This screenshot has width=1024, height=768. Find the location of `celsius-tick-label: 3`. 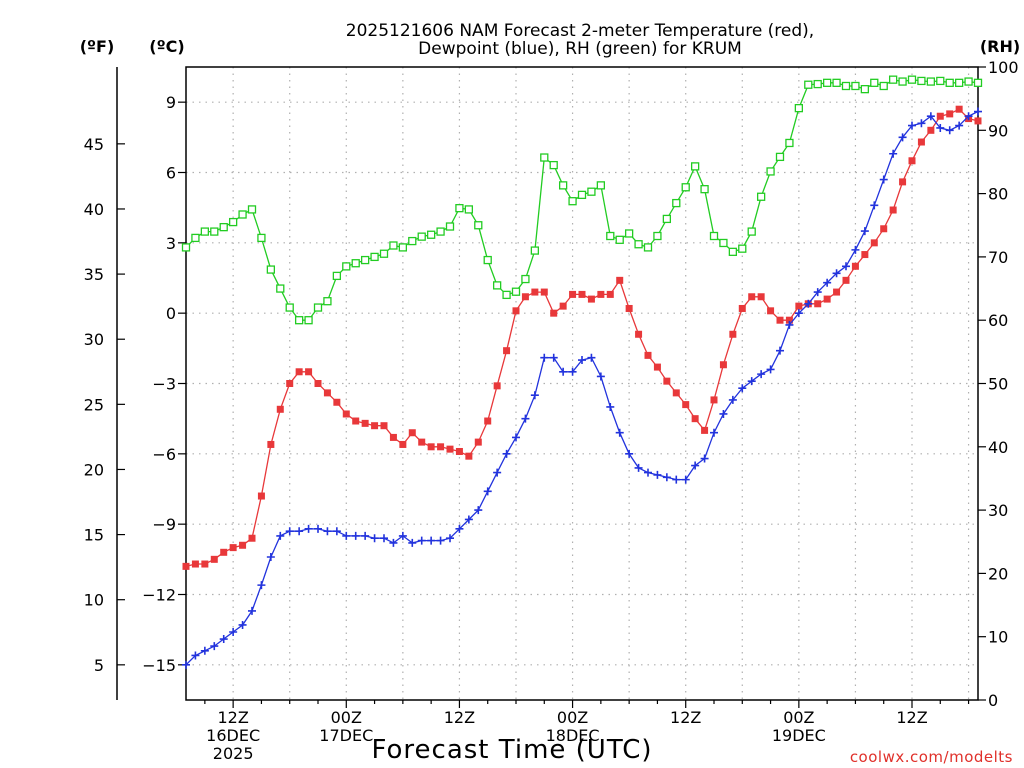

celsius-tick-label: 3 is located at coordinates (171, 243).